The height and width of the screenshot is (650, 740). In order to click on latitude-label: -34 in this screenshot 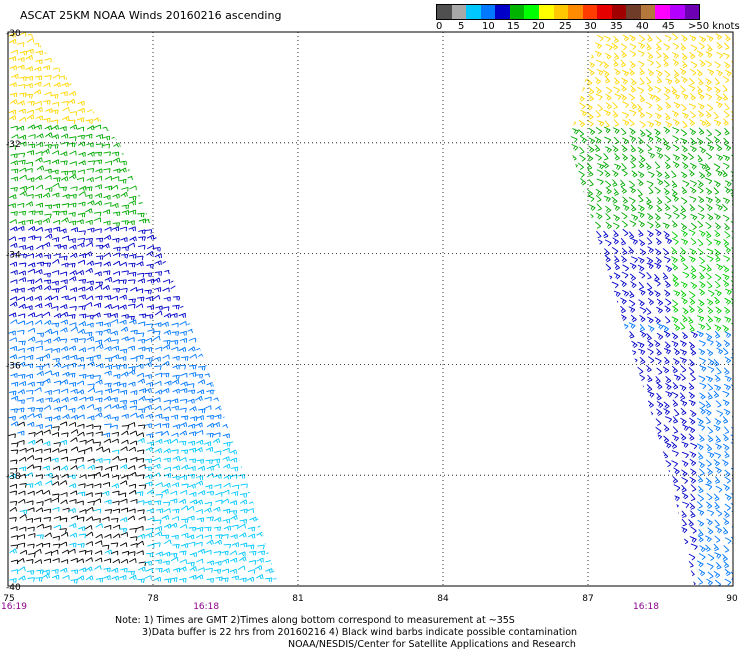, I will do `click(13, 256)`.